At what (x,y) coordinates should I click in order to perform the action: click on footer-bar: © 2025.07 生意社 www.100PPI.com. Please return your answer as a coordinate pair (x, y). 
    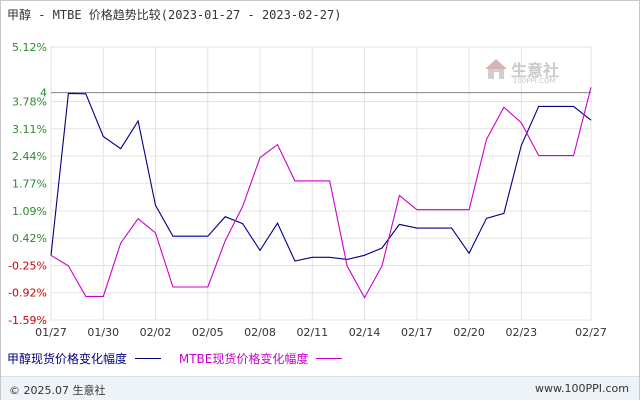
    Looking at the image, I should click on (320, 388).